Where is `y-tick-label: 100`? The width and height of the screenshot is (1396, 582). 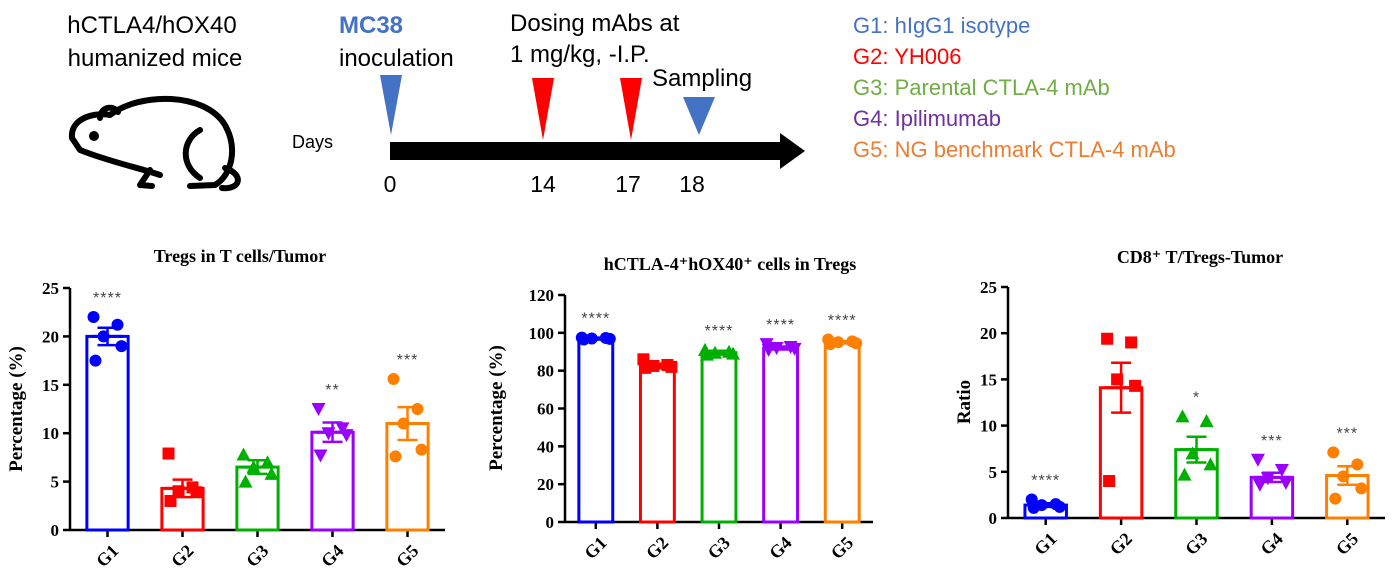
y-tick-label: 100 is located at coordinates (542, 333).